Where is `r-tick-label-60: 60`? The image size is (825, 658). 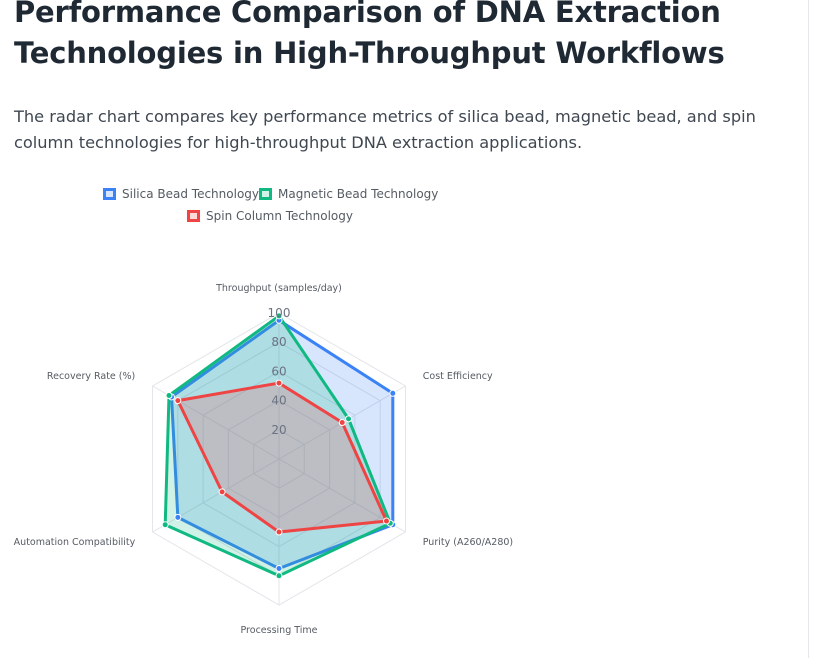 r-tick-label-60: 60 is located at coordinates (278, 371).